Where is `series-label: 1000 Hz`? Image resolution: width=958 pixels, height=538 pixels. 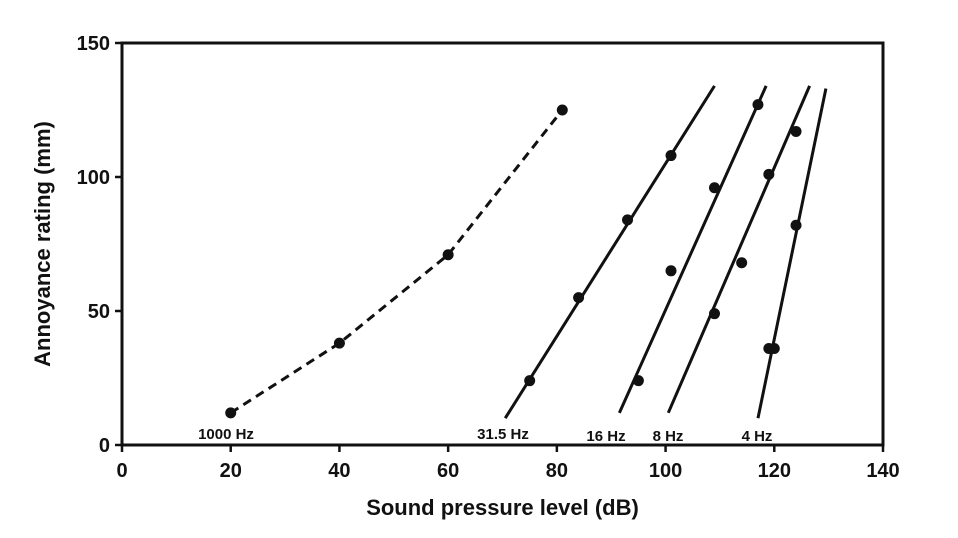 series-label: 1000 Hz is located at coordinates (226, 434).